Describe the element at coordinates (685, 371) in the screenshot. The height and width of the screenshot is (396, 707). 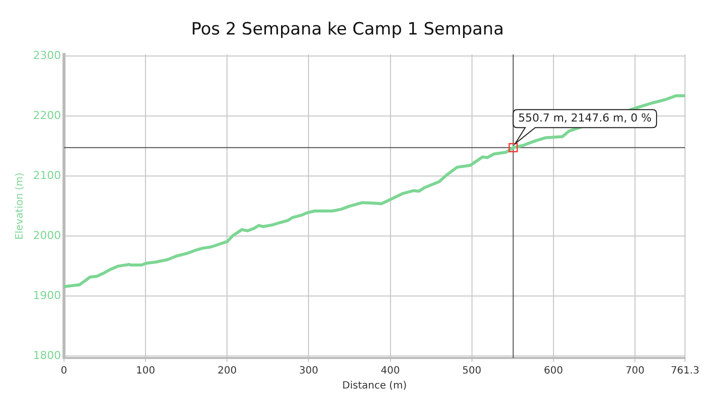
I see `x-tick-label: 761.3` at that location.